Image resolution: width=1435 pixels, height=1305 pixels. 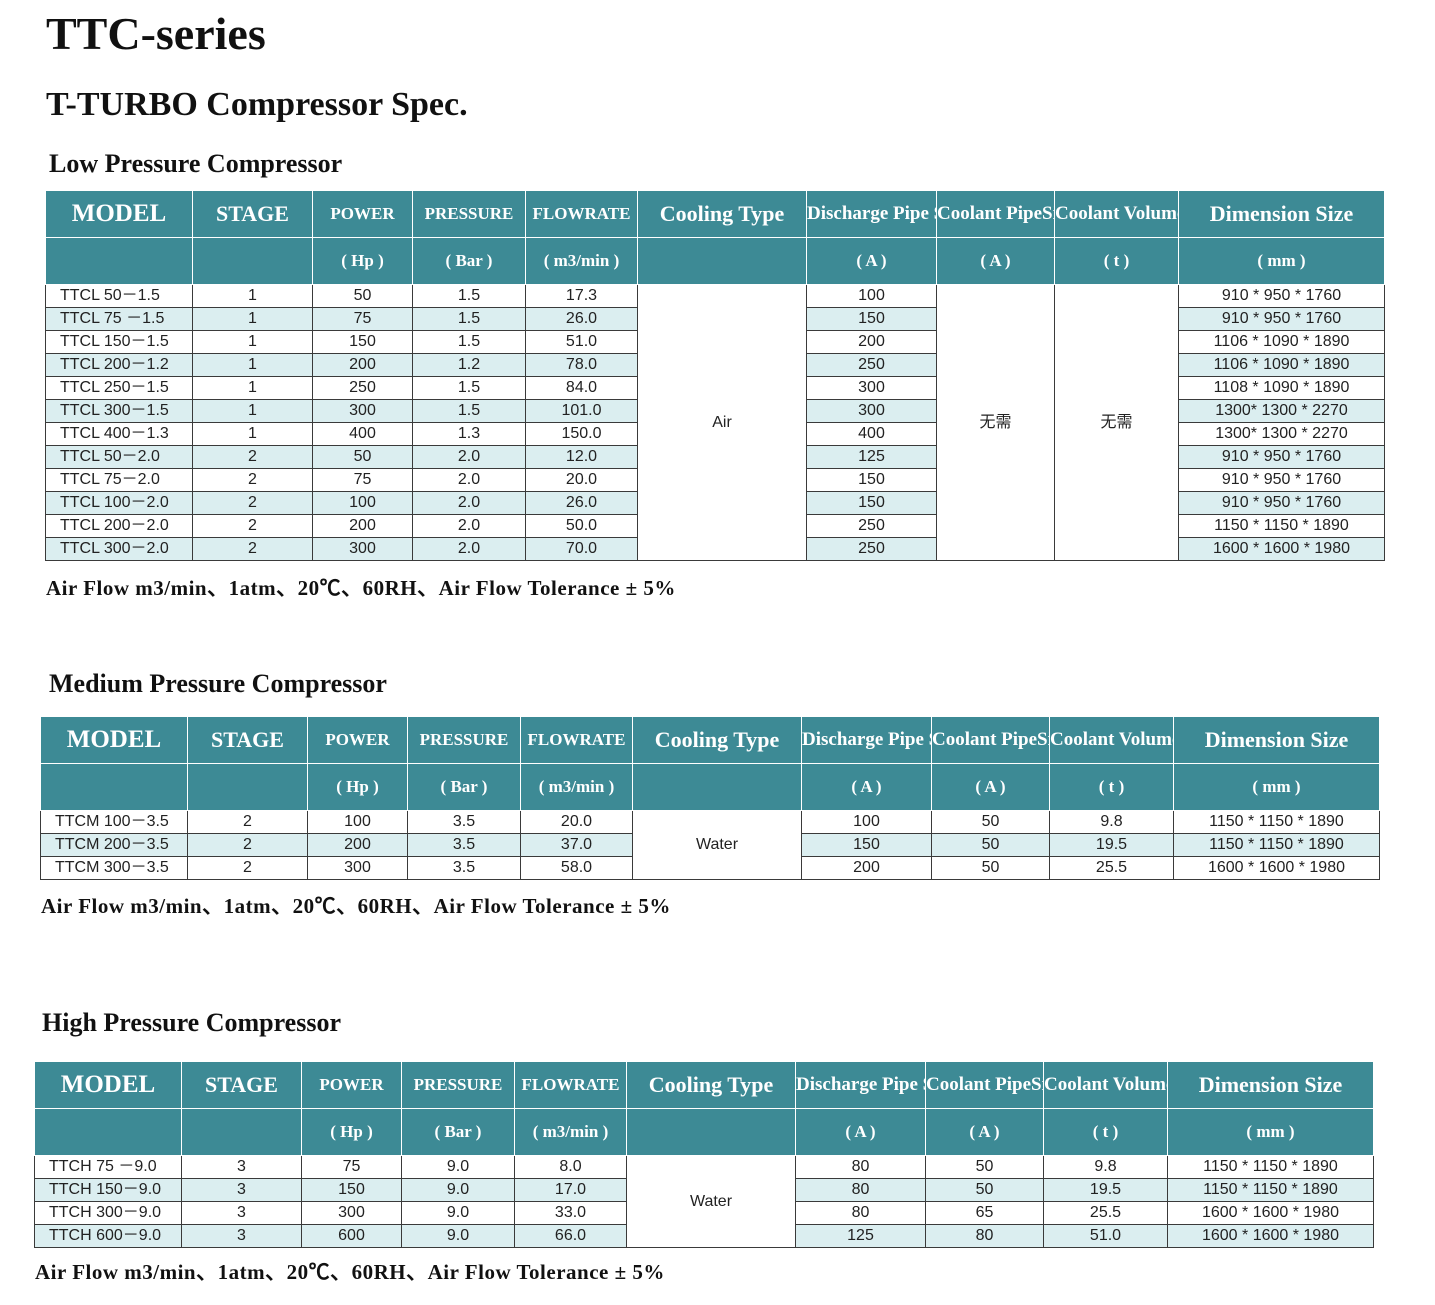 I want to click on power-cell: 100, so click(x=362, y=503).